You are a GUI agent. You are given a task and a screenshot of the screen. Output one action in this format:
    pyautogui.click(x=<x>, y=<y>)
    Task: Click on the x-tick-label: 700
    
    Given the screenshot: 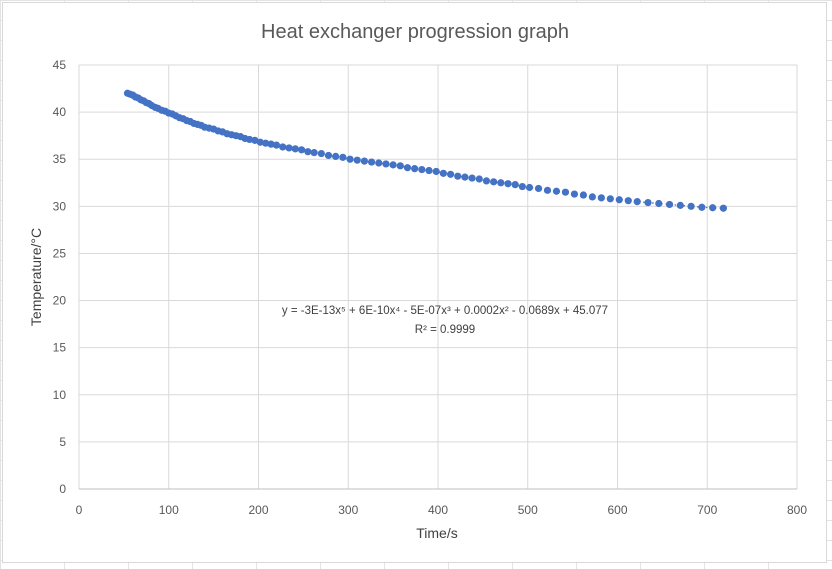 What is the action you would take?
    pyautogui.click(x=707, y=510)
    